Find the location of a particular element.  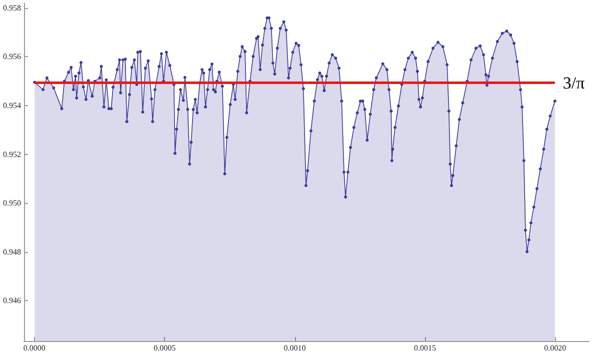

y-tick-label: 0.956 is located at coordinates (12, 57).